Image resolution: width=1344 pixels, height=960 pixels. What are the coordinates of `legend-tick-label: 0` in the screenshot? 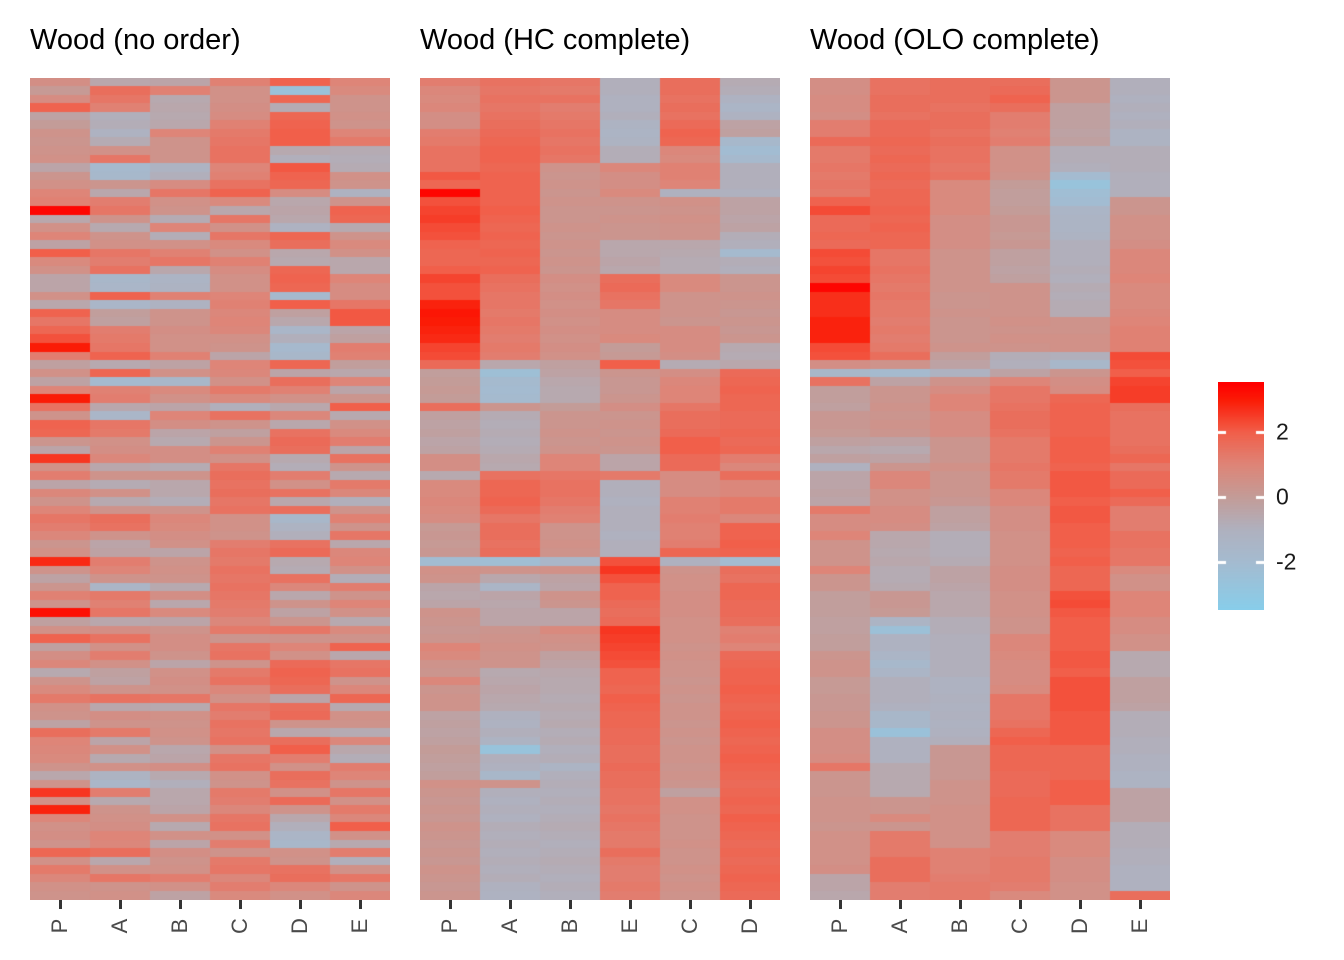 It's located at (1282, 496).